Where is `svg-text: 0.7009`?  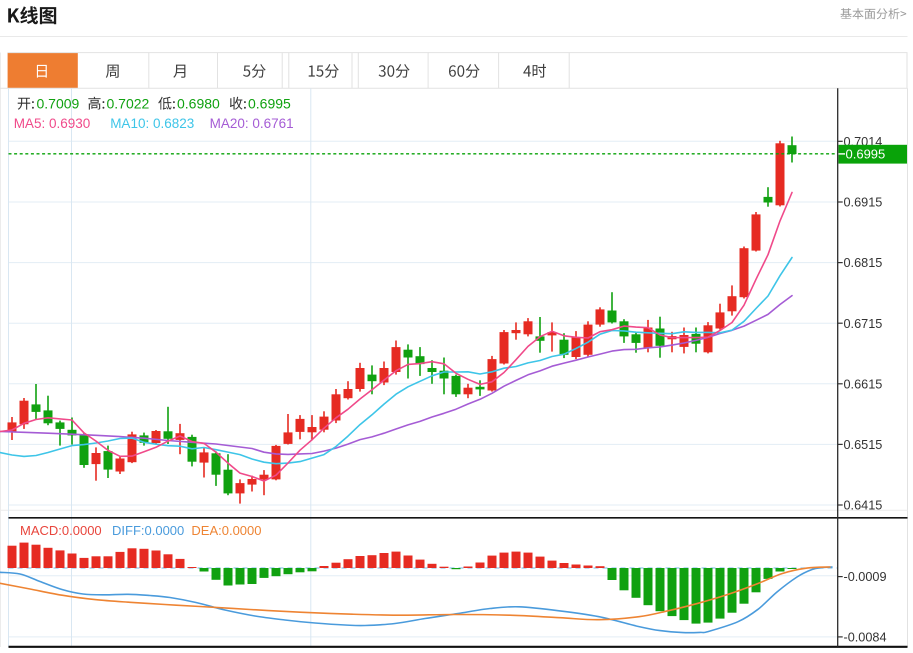
svg-text: 0.7009 is located at coordinates (58, 104).